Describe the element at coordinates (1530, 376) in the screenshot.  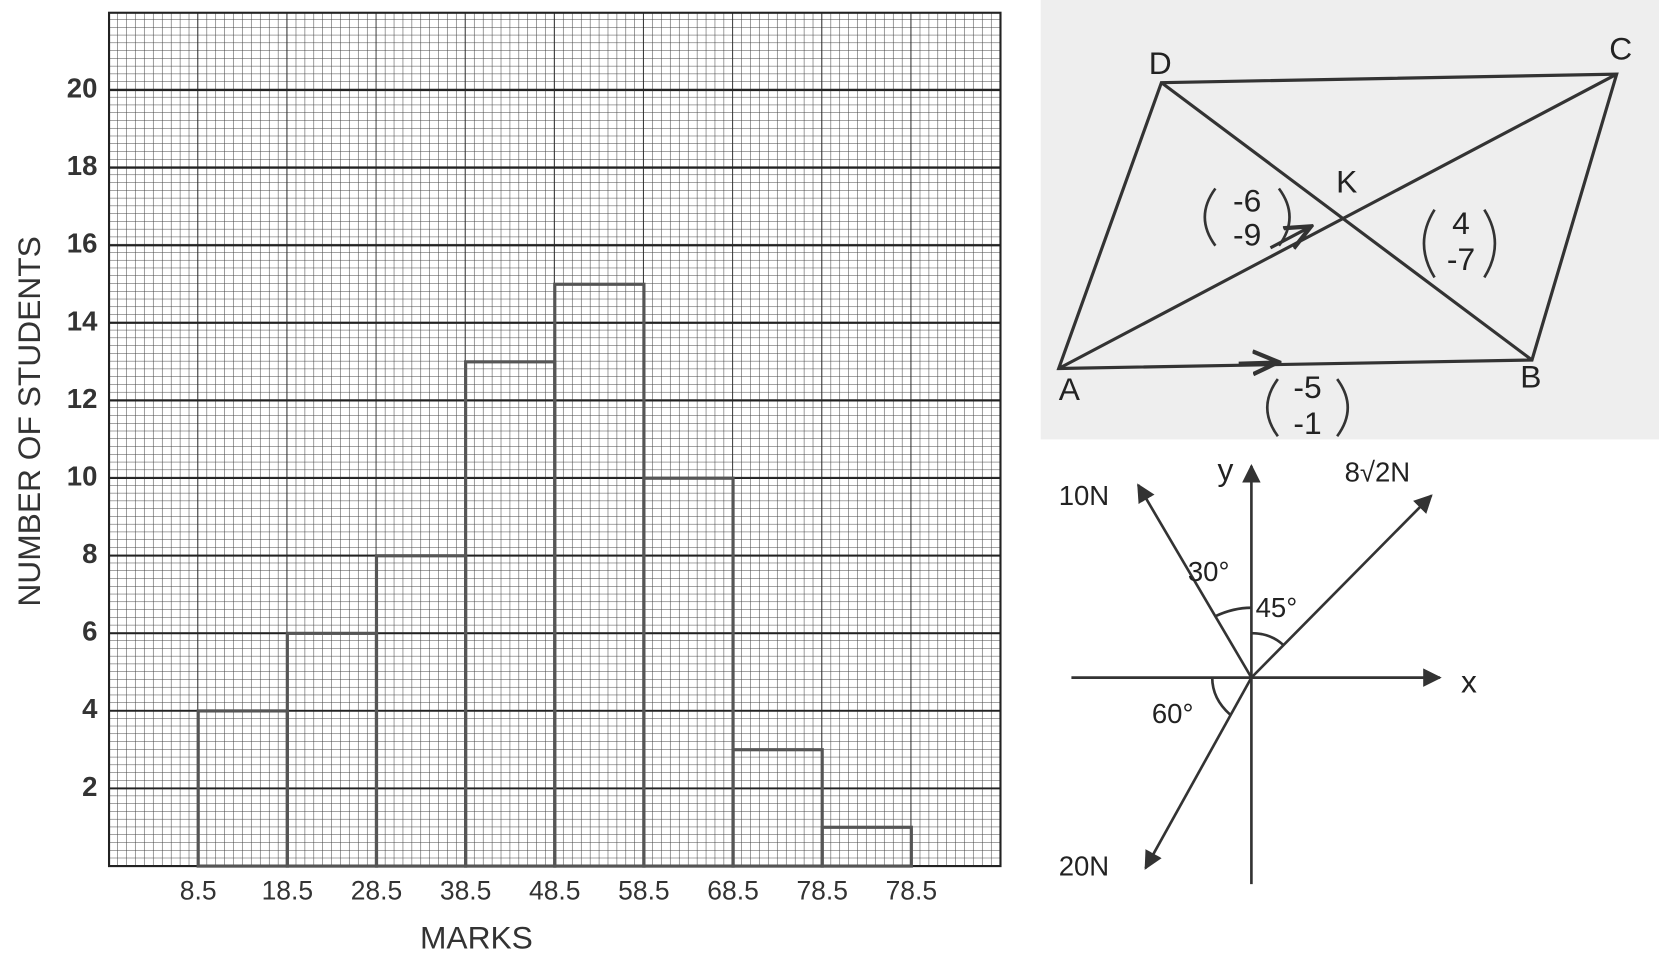
I see `vertex-label: B` at that location.